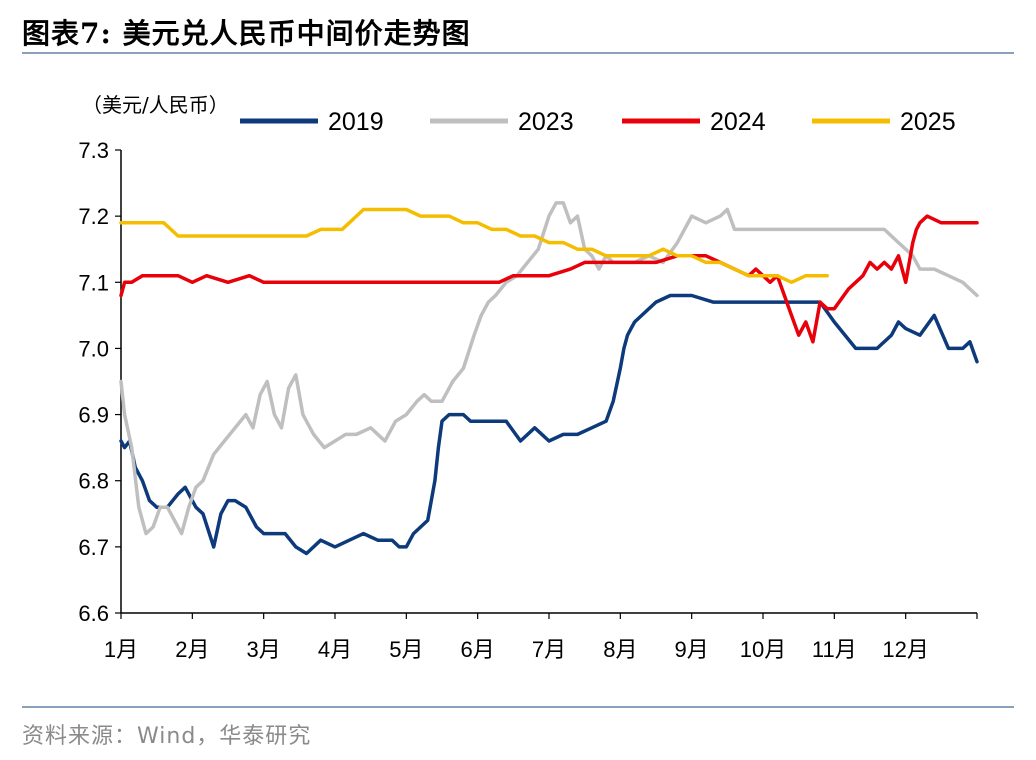 The height and width of the screenshot is (760, 1036). I want to click on legend-item-2024: 2024, so click(694, 122).